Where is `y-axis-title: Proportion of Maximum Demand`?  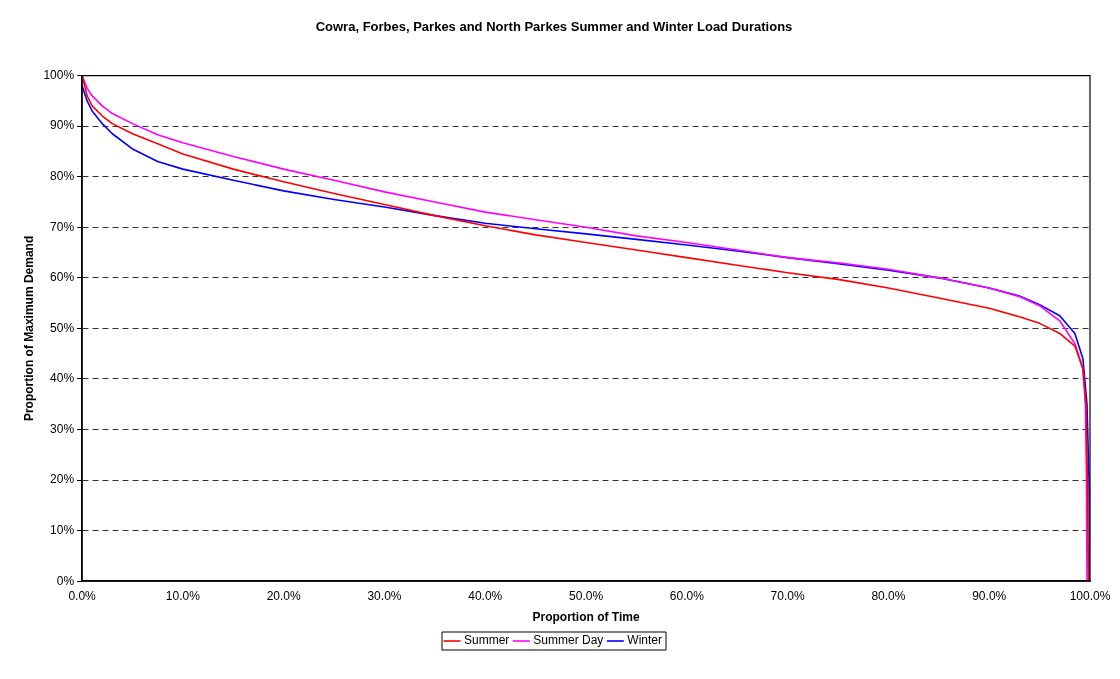
y-axis-title: Proportion of Maximum Demand is located at coordinates (28, 328).